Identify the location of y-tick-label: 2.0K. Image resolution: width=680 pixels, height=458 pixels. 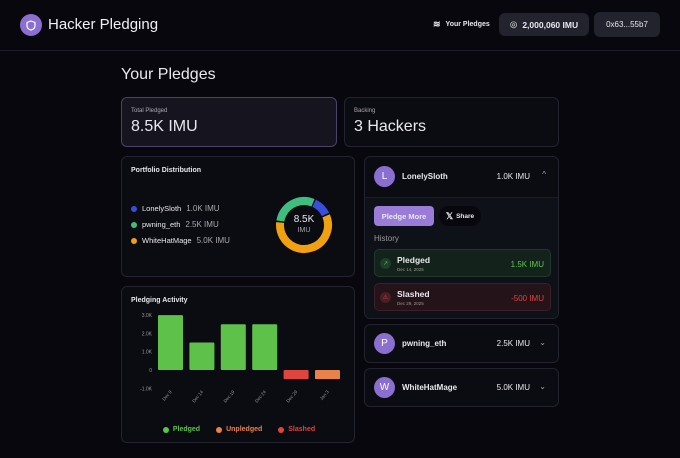
(147, 334).